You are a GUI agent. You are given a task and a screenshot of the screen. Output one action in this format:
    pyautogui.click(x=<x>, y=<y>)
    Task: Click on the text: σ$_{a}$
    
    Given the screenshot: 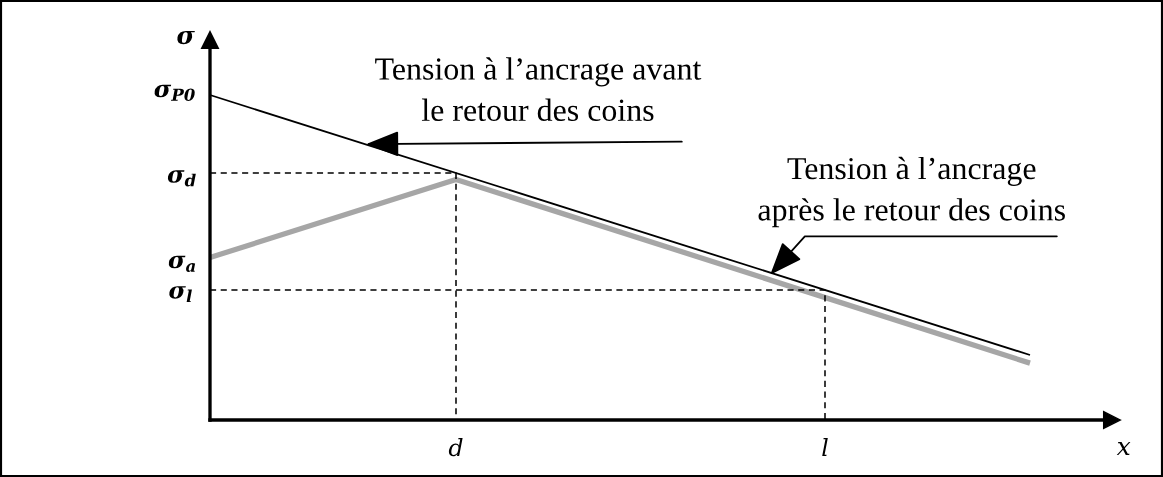 What is the action you would take?
    pyautogui.click(x=182, y=263)
    